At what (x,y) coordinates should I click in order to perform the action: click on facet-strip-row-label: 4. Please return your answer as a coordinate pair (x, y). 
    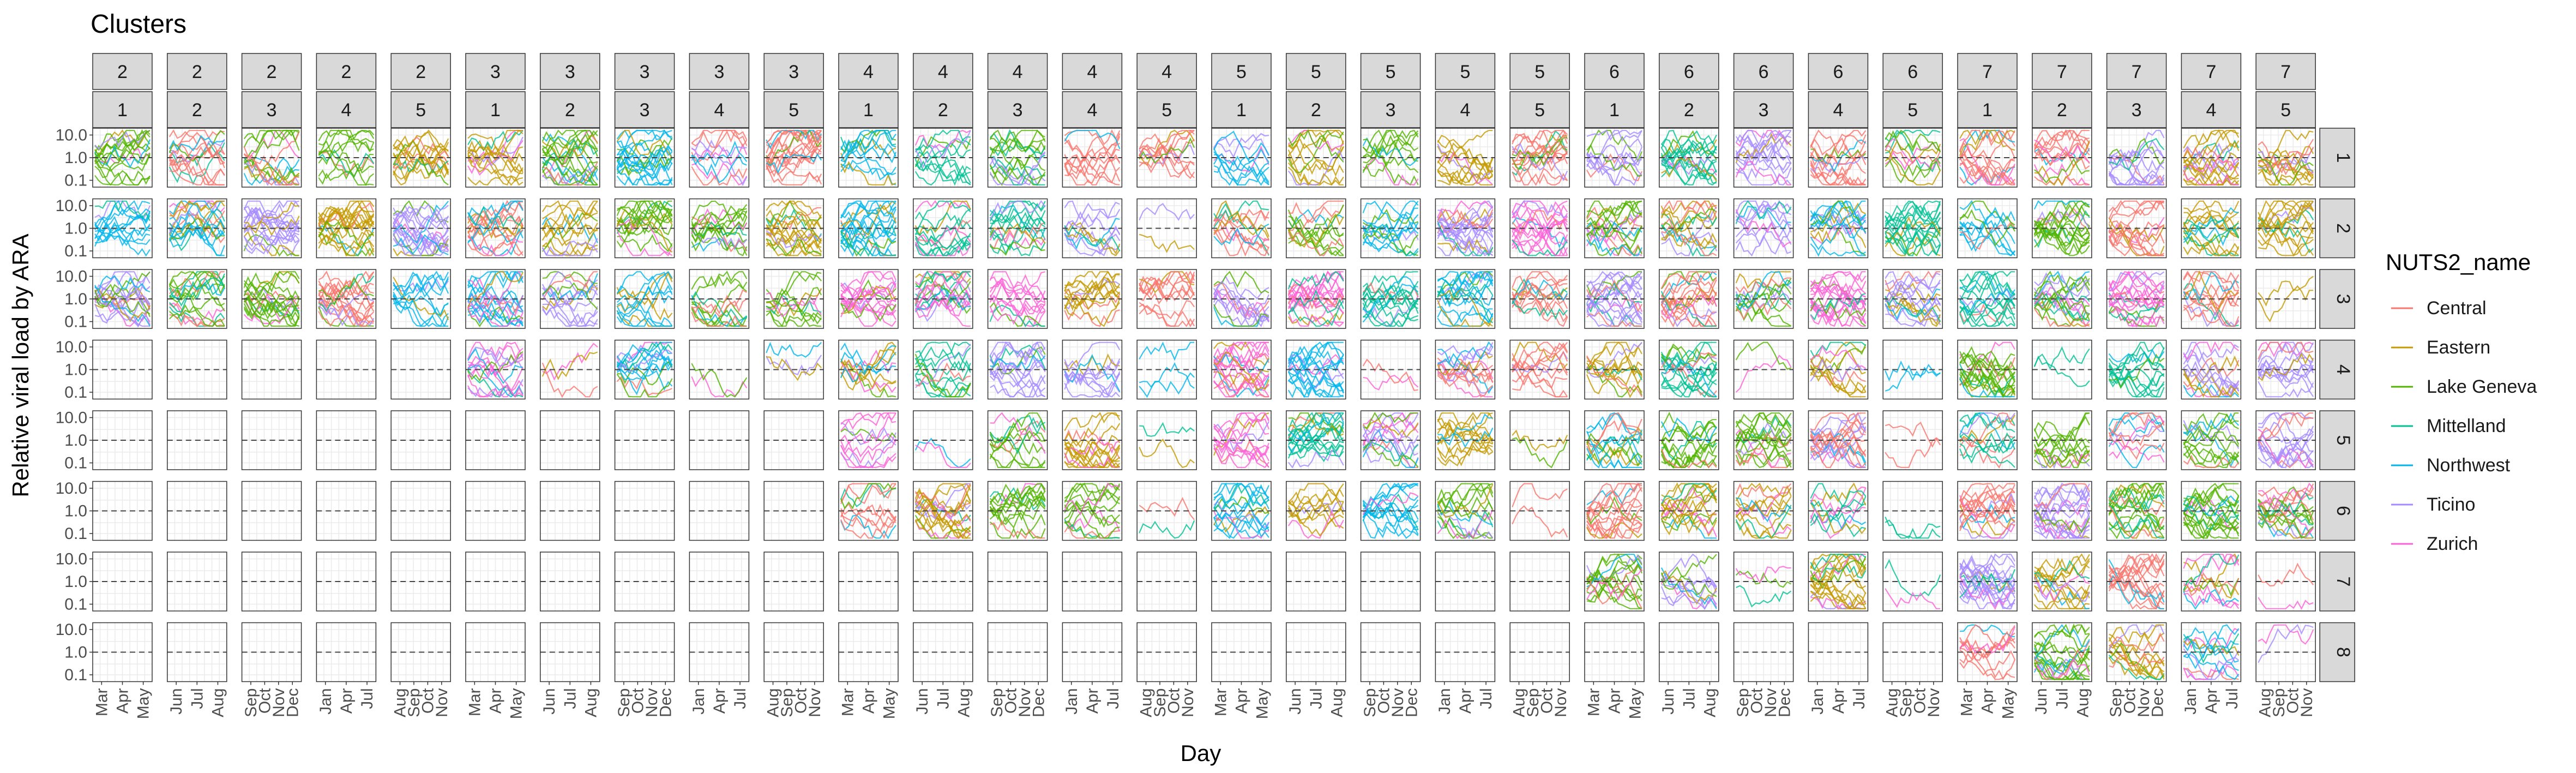
    Looking at the image, I should click on (2343, 369).